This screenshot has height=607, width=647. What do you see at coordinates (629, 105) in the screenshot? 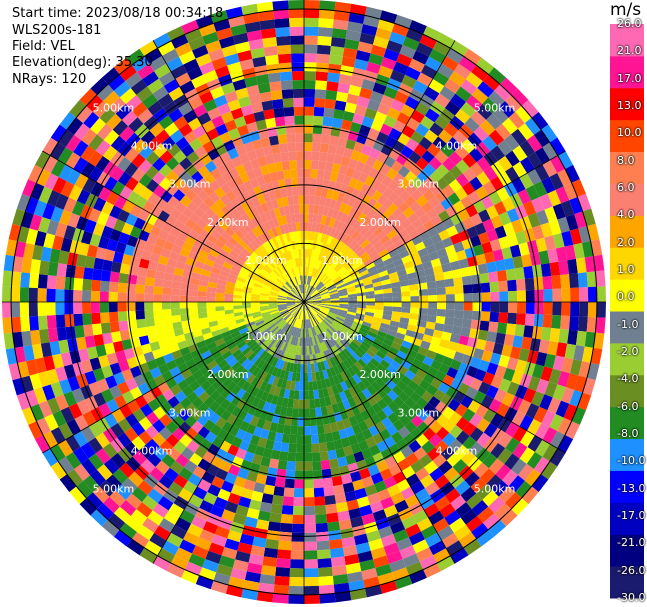
I see `colorbar-label: 13.0` at bounding box center [629, 105].